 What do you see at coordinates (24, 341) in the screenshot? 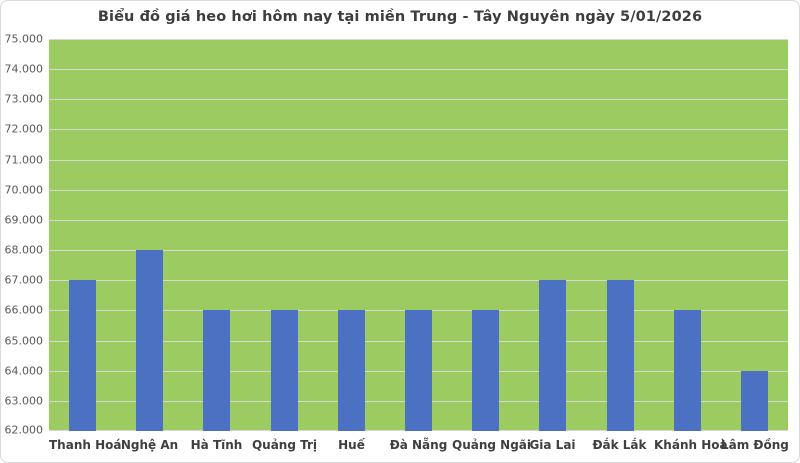
I see `y-tick-label: 65.000` at bounding box center [24, 341].